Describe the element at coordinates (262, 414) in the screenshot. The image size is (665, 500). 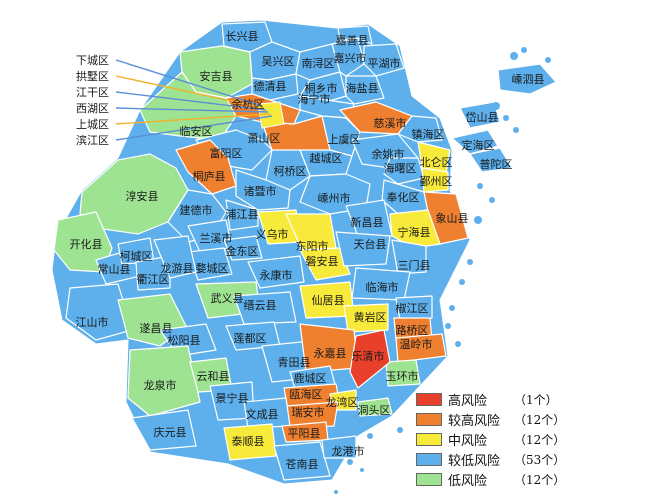
I see `region-label-wencheng: 文成县` at that location.